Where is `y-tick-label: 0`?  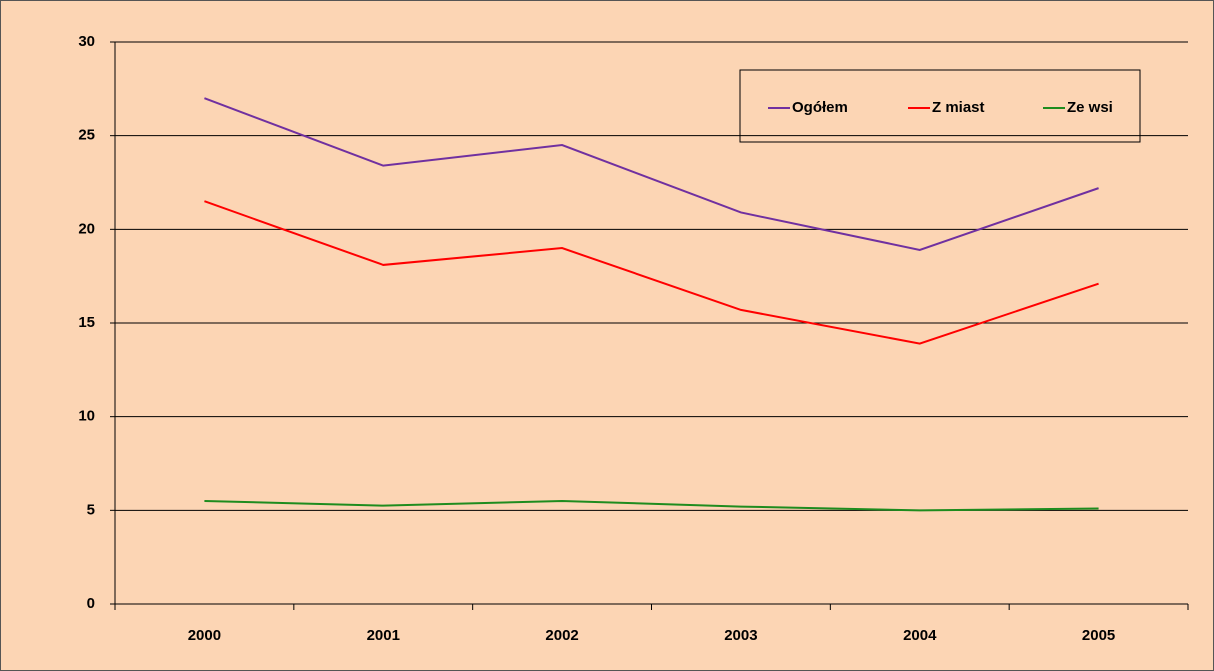
y-tick-label: 0 is located at coordinates (91, 603).